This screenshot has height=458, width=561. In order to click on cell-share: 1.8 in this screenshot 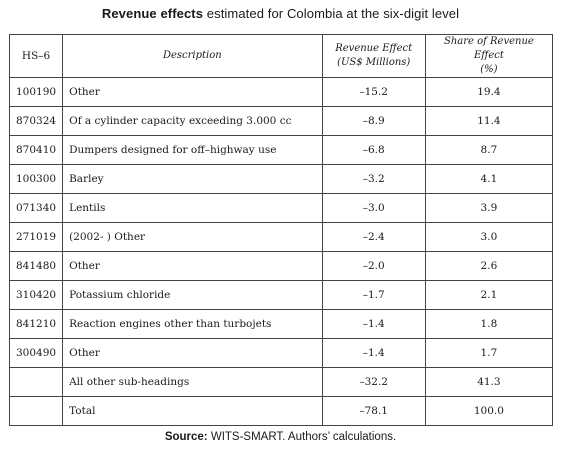, I will do `click(489, 324)`.